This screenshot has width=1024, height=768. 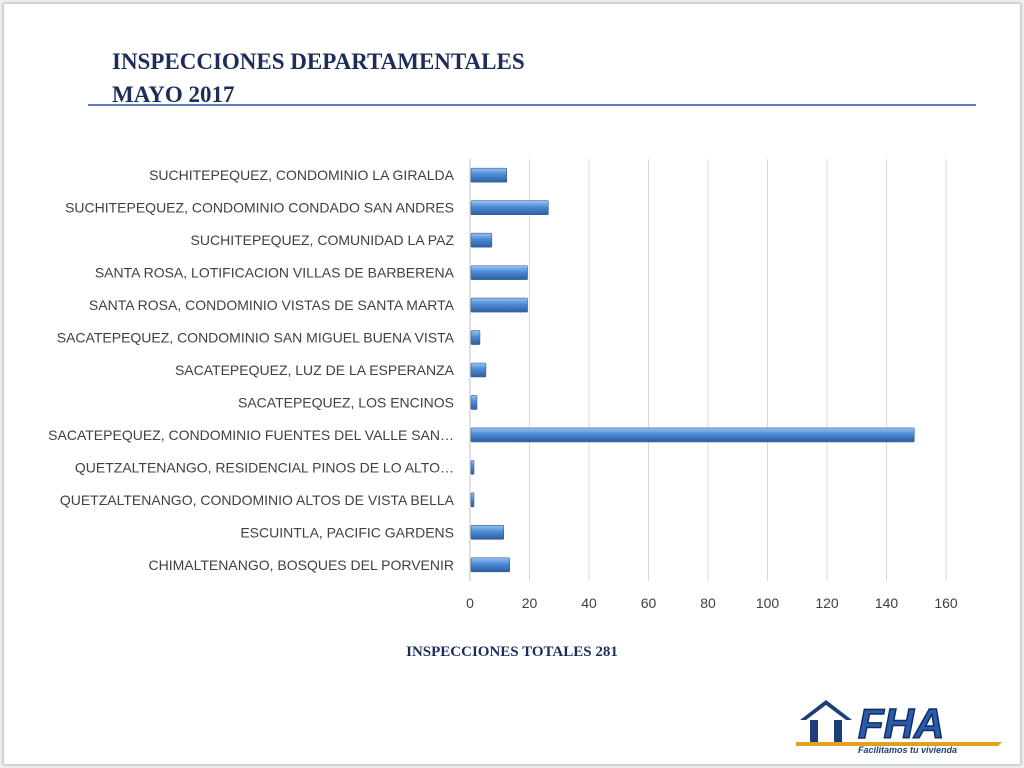 What do you see at coordinates (907, 749) in the screenshot?
I see `logo-tagline: Facilitamos tu vivienda` at bounding box center [907, 749].